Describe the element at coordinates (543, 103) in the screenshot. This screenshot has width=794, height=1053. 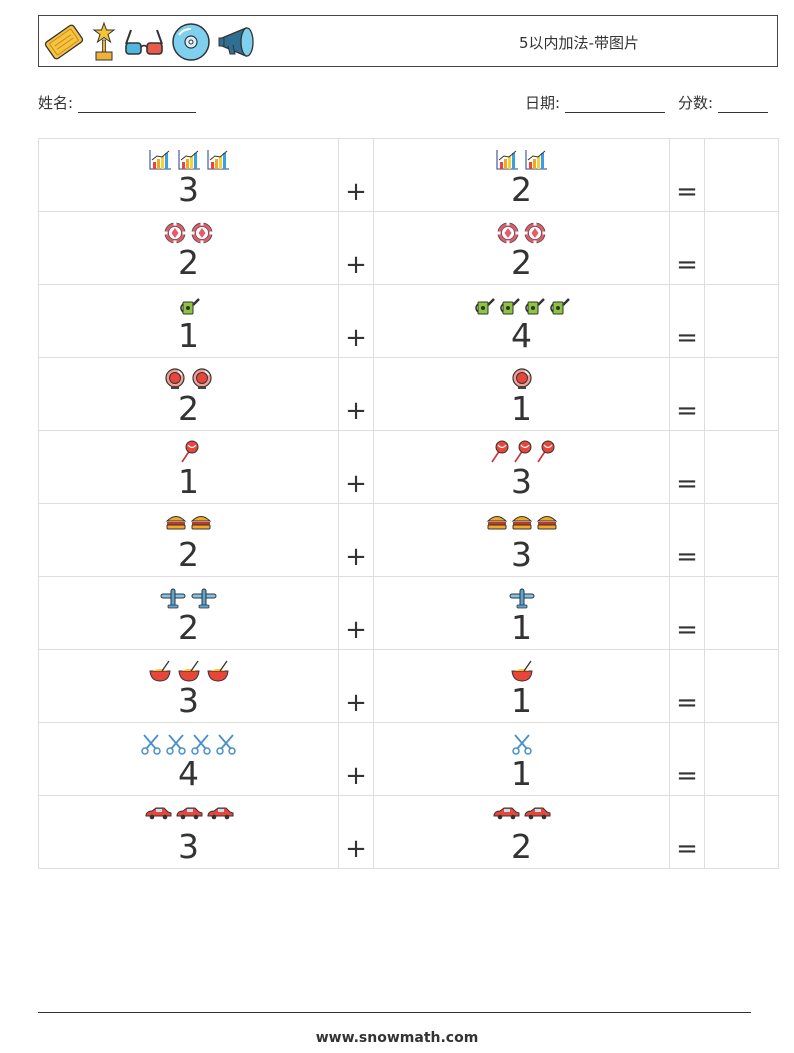
I see `date-label: 日期:` at that location.